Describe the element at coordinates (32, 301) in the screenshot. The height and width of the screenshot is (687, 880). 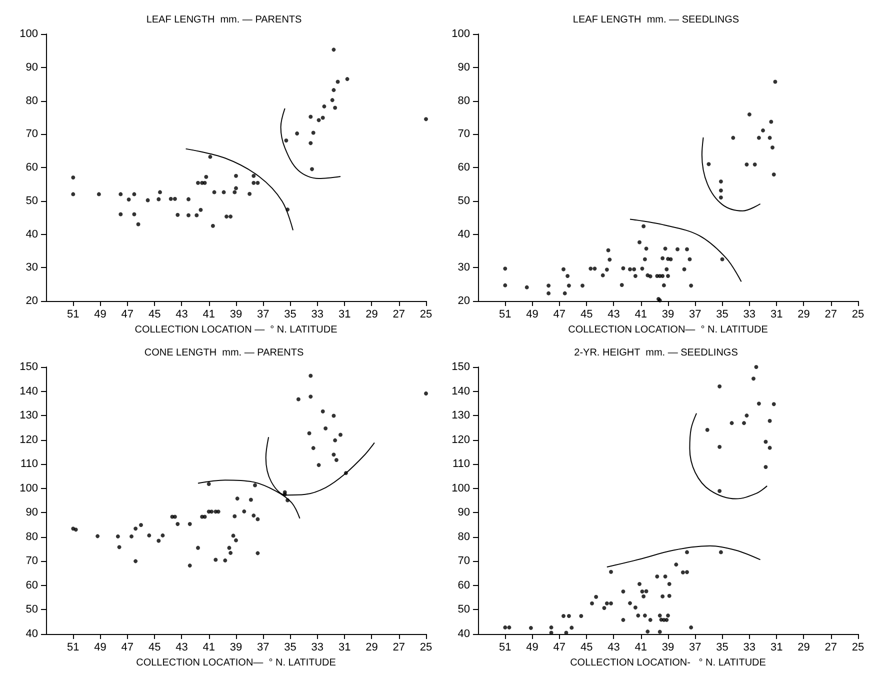
I see `y-tick-label: 20` at that location.